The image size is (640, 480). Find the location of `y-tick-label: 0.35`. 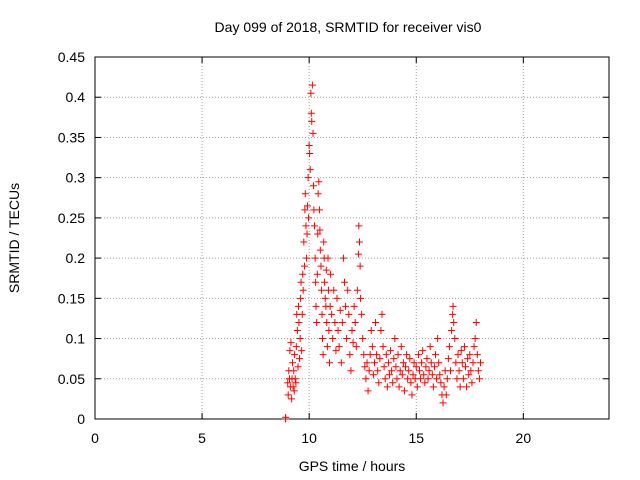

y-tick-label: 0.35 is located at coordinates (71, 137).